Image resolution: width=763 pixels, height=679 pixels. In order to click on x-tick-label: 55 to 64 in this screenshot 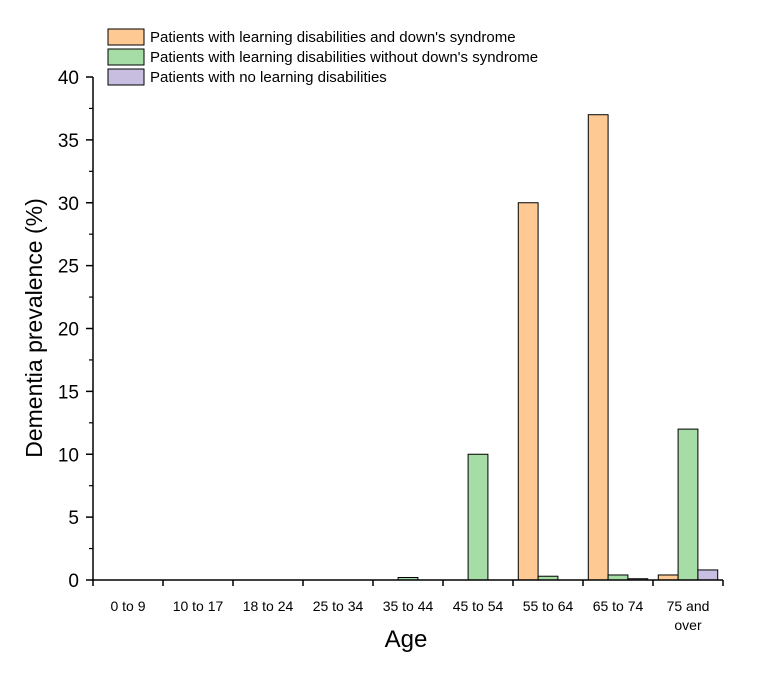, I will do `click(548, 606)`.